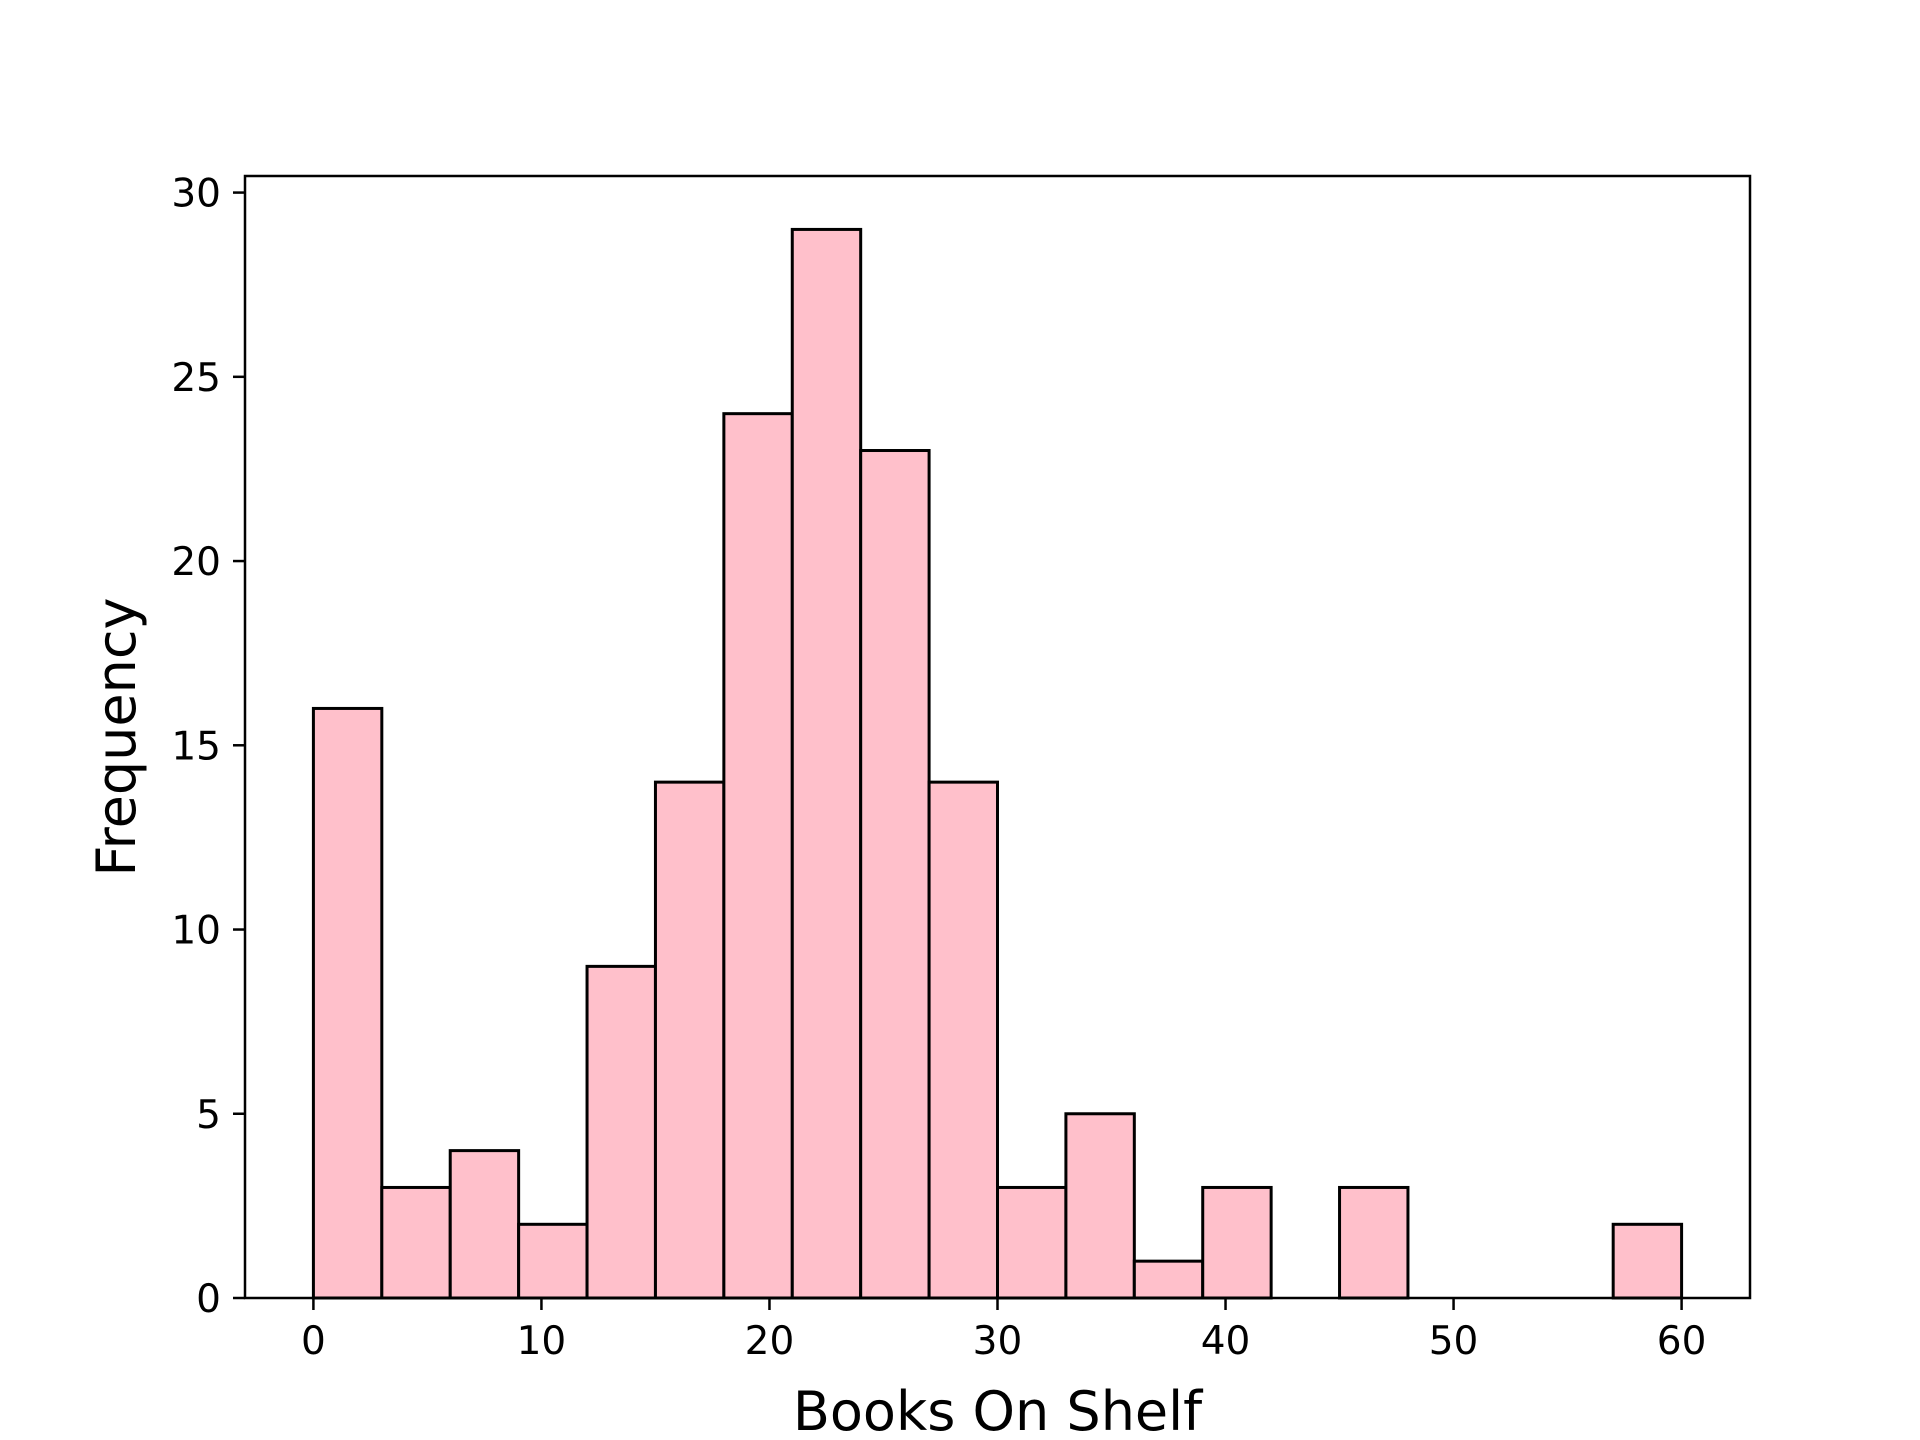 This screenshot has width=1920, height=1440. Describe the element at coordinates (998, 1410) in the screenshot. I see `x-axis-label: Books On Shelf` at that location.